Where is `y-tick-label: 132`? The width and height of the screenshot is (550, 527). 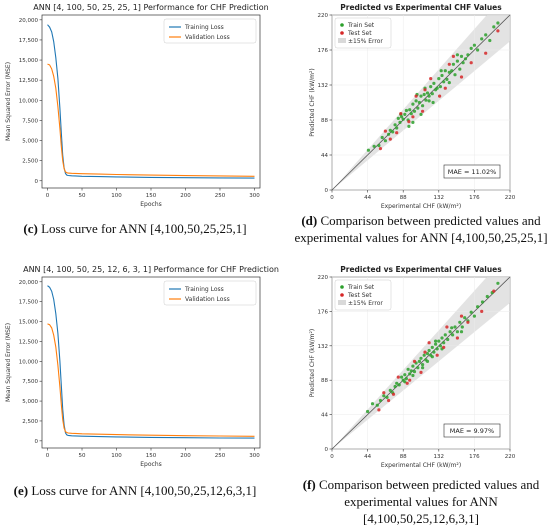 y-tick-label: 132 is located at coordinates (323, 86).